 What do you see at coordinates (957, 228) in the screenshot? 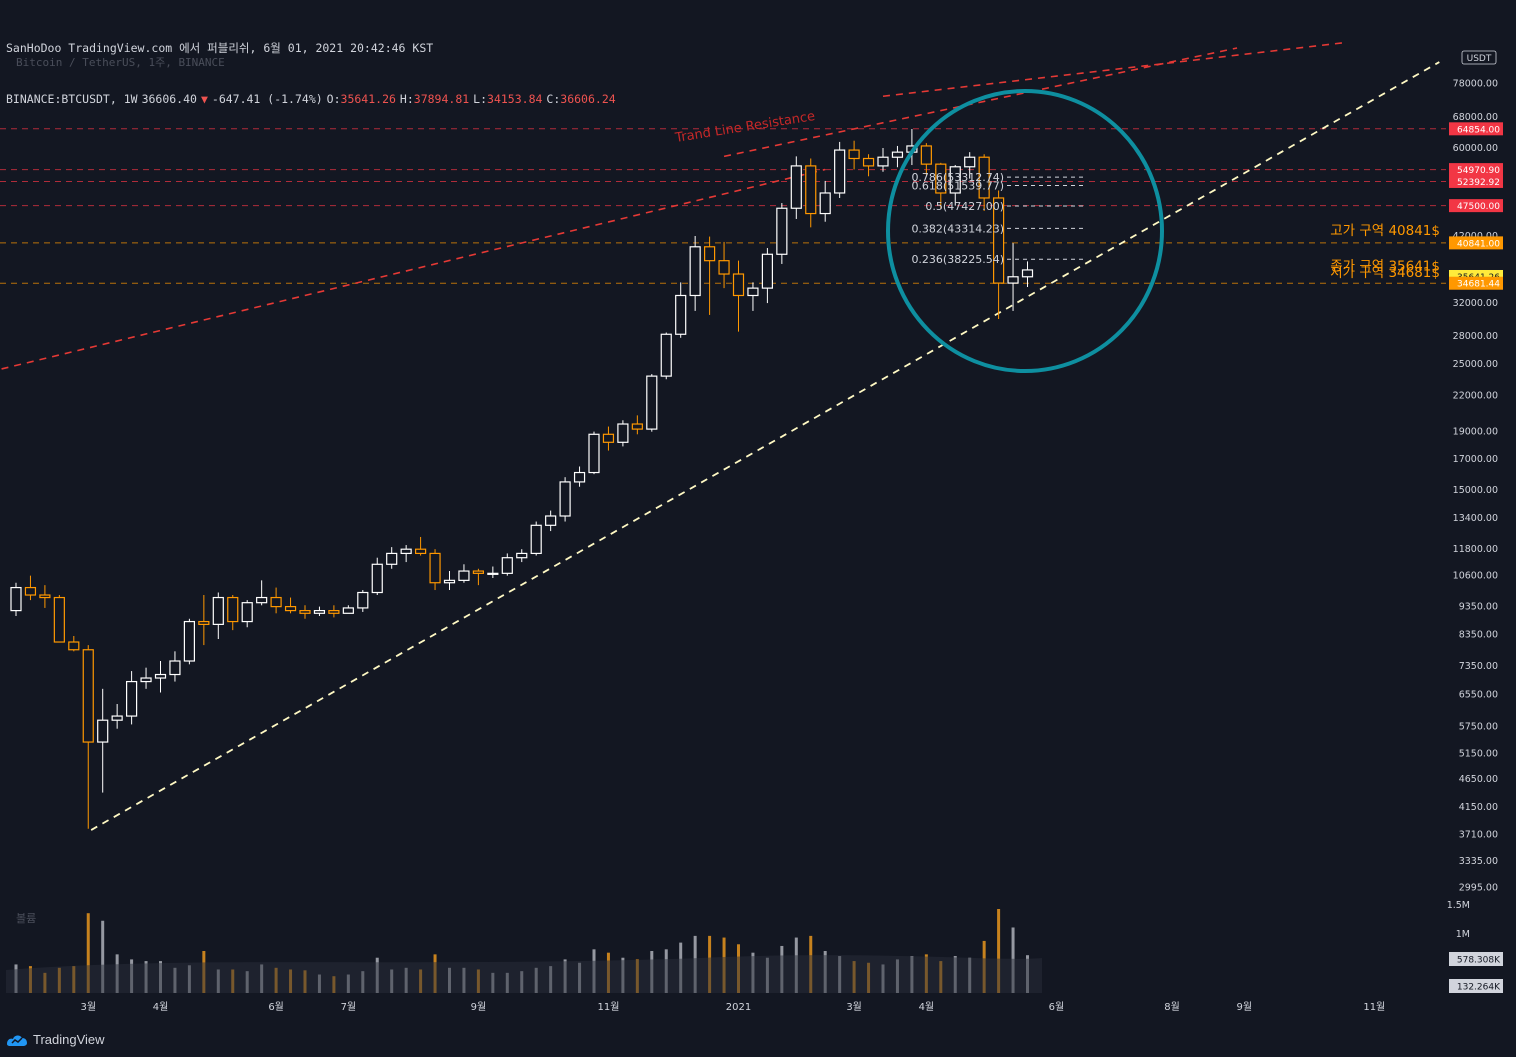
I see `fib-label: 0.382(43314.23)` at bounding box center [957, 228].